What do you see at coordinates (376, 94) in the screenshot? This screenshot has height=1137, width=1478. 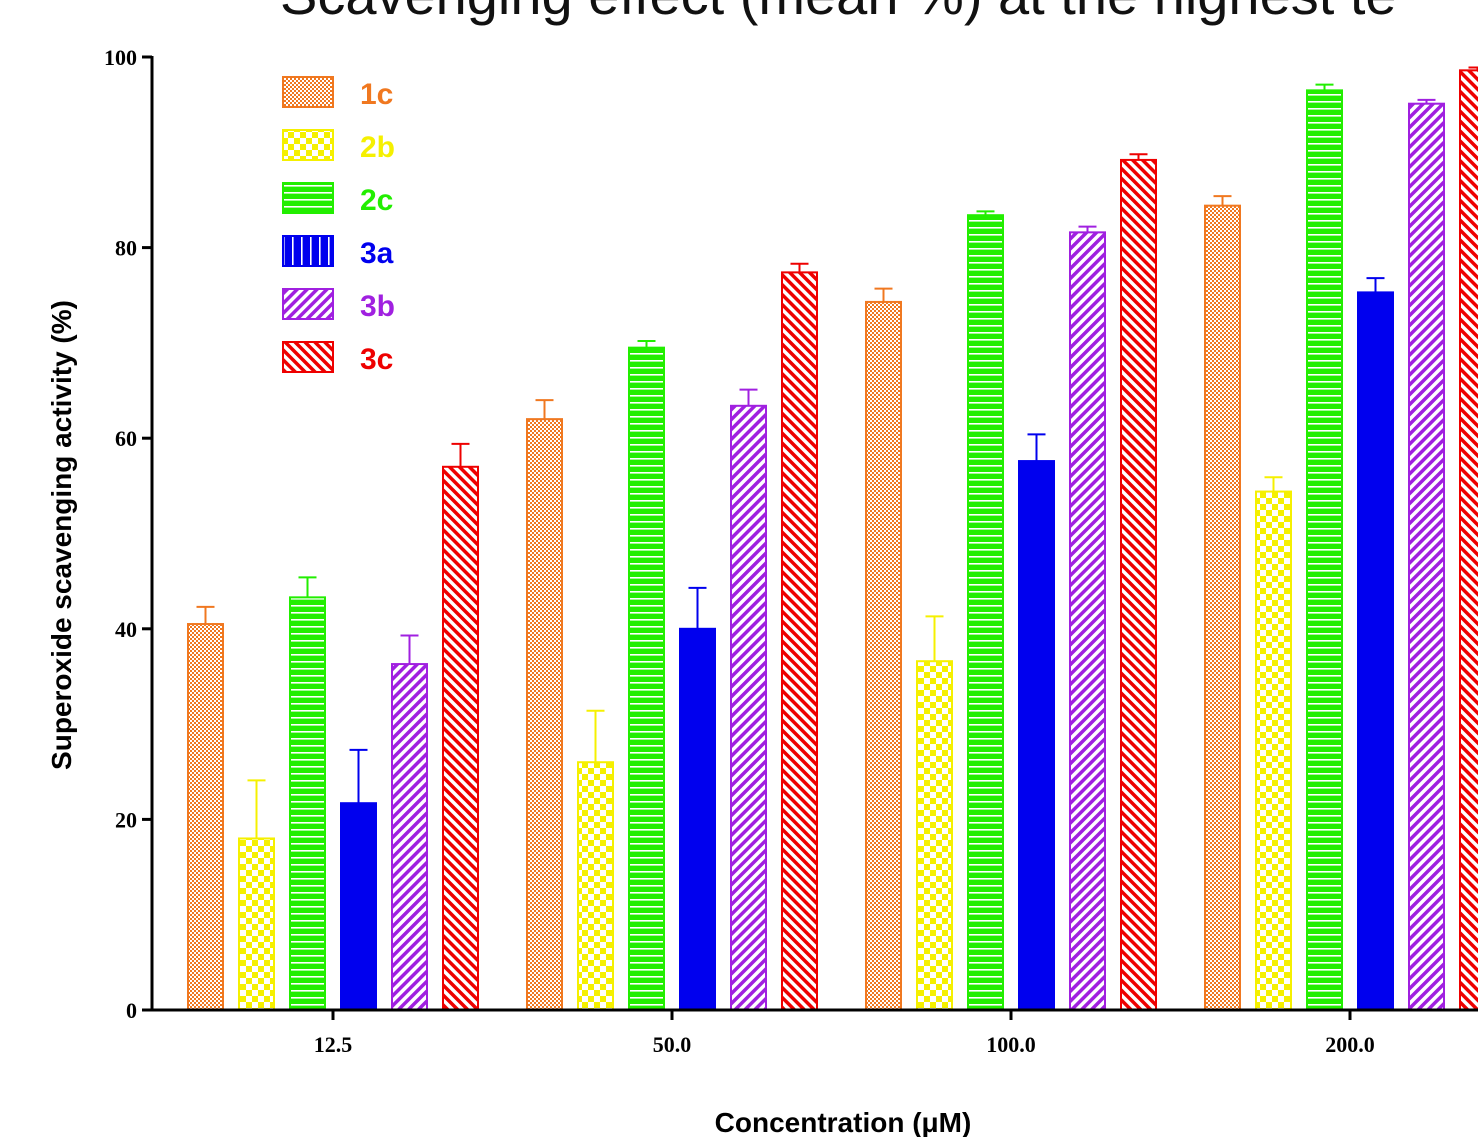 I see `legend-label: 1c` at bounding box center [376, 94].